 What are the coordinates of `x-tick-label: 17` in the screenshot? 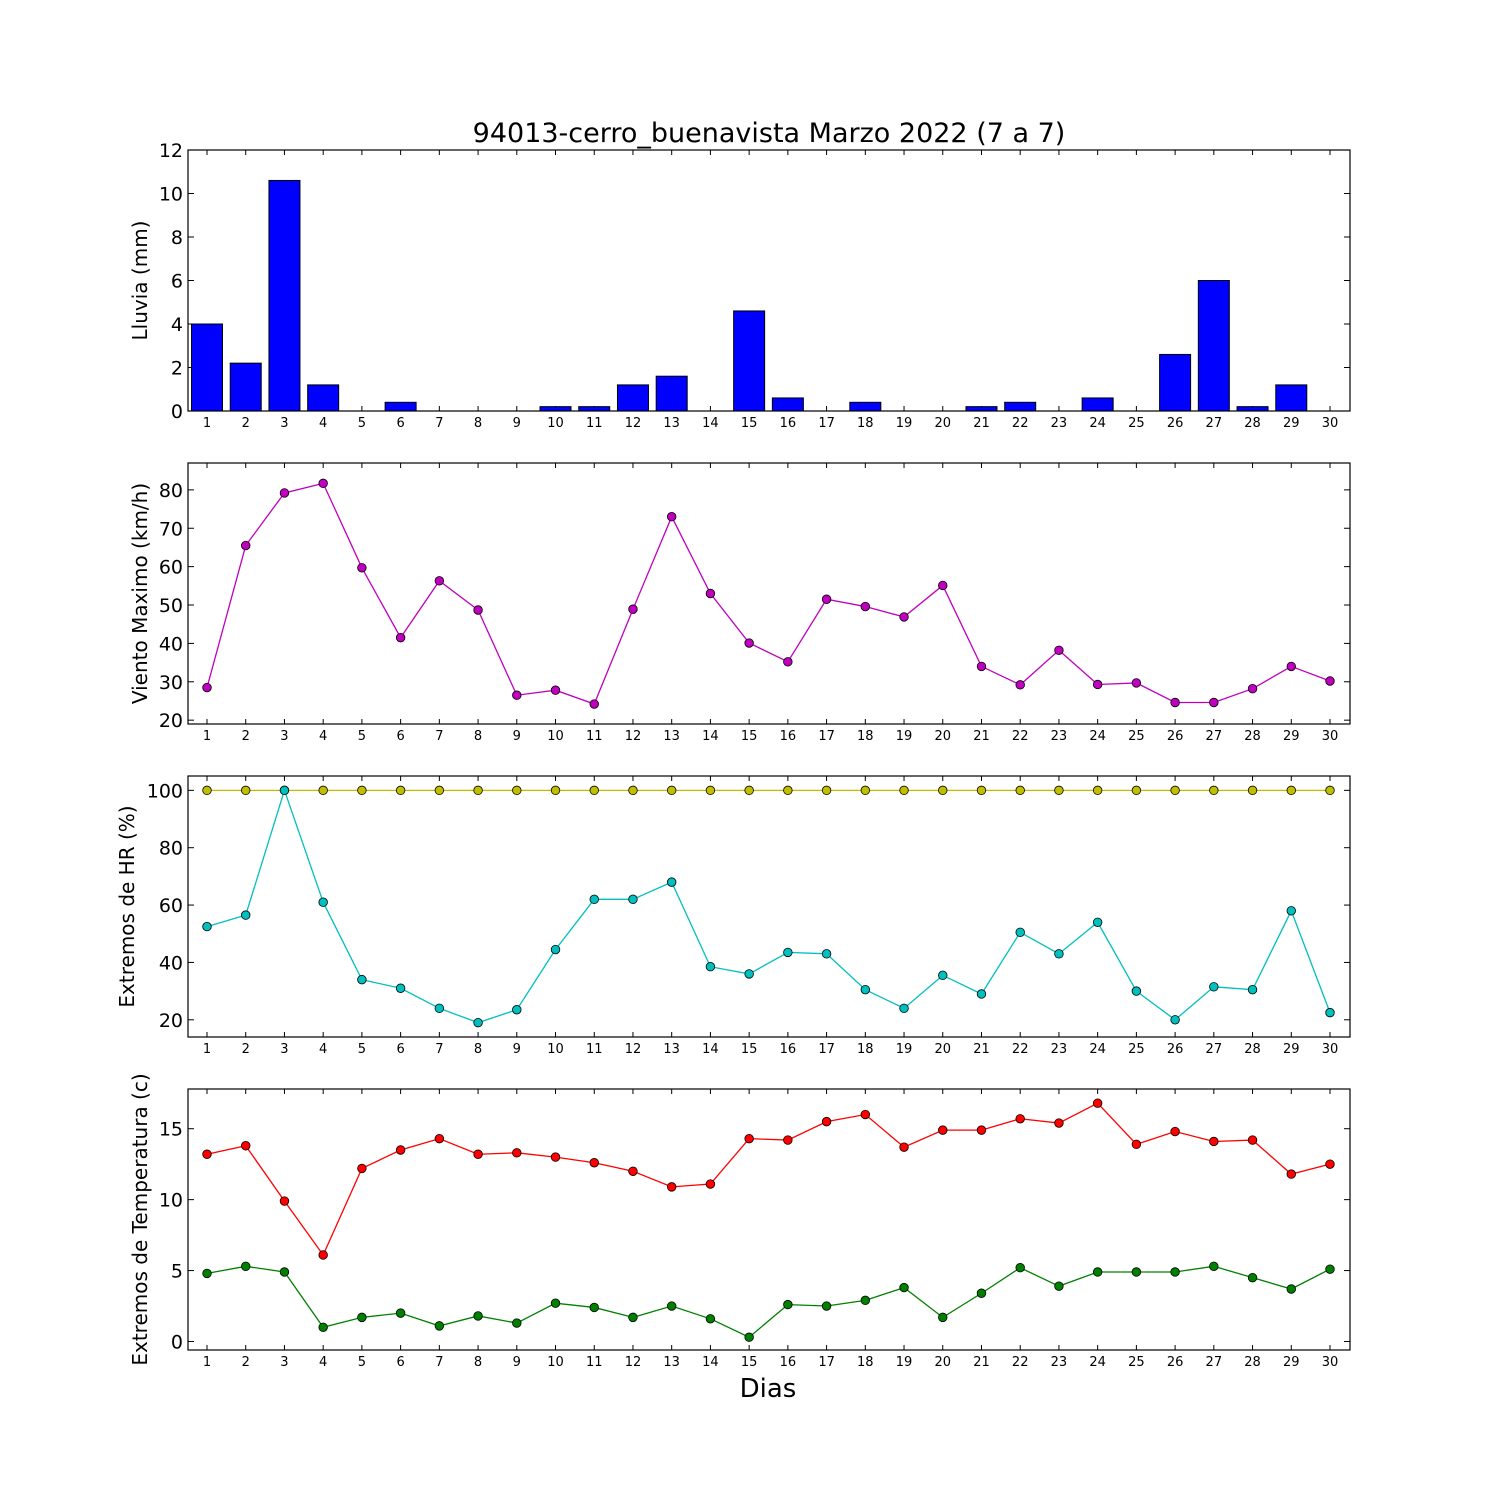 It's located at (826, 1362).